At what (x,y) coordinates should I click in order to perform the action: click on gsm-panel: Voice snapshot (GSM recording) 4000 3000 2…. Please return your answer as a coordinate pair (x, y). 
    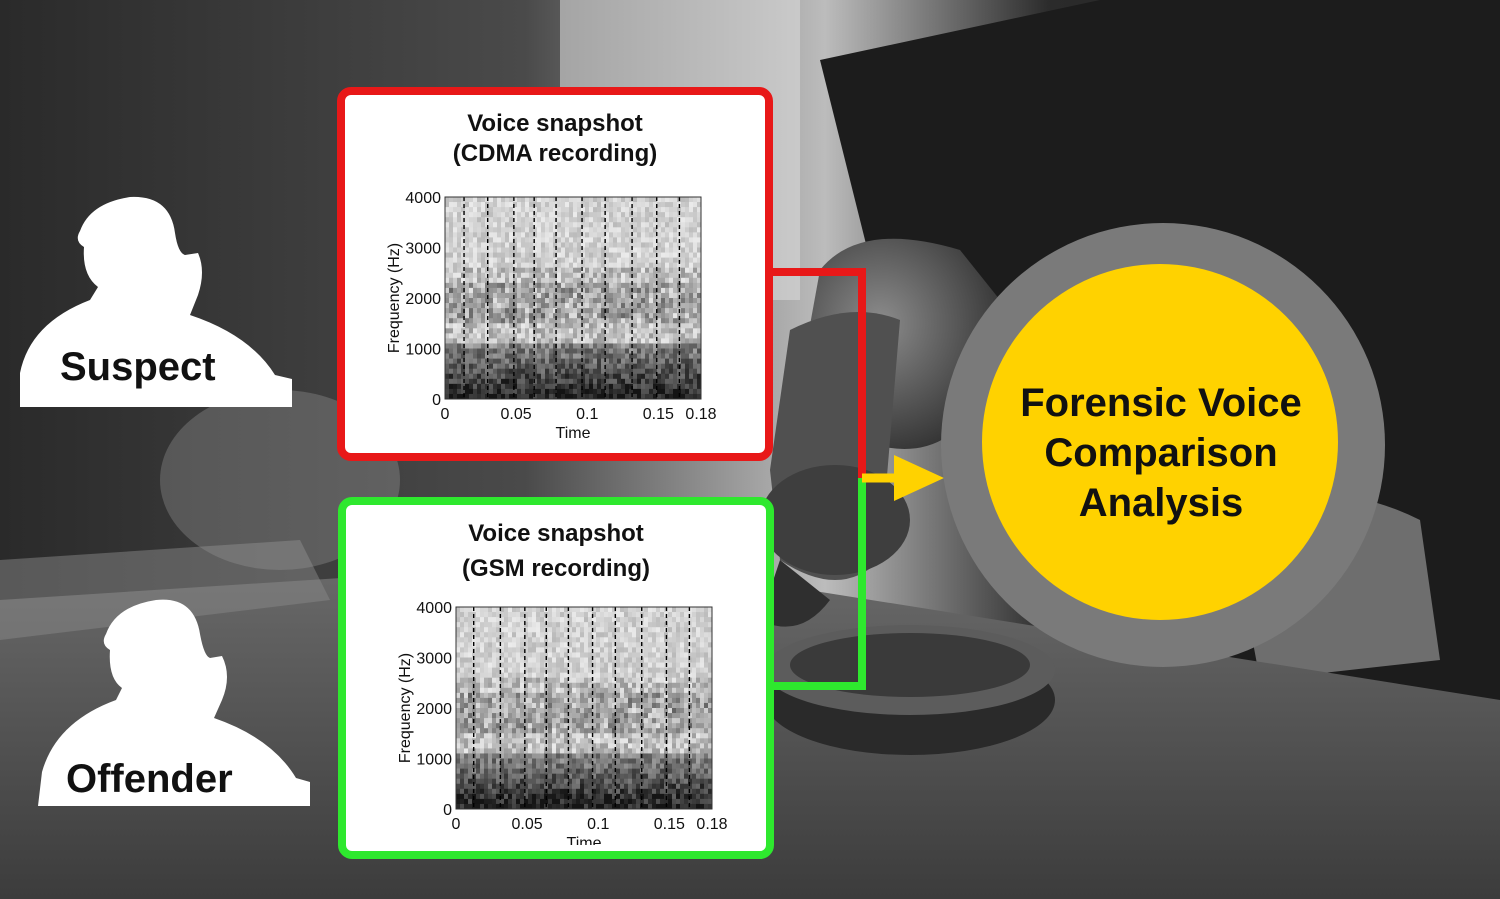
    Looking at the image, I should click on (556, 678).